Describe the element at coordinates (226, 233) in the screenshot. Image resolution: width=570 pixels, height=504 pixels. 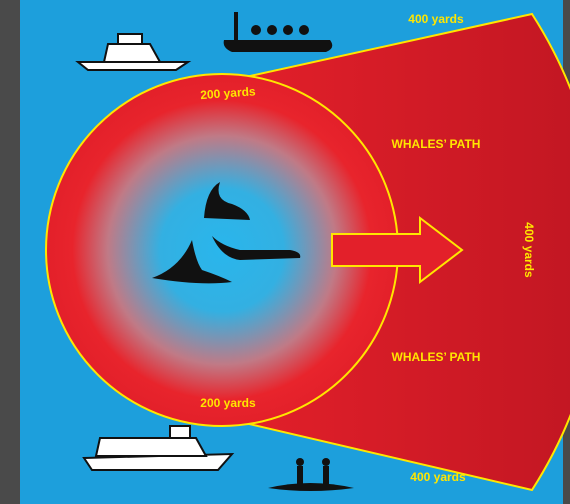
I see `whales` at that location.